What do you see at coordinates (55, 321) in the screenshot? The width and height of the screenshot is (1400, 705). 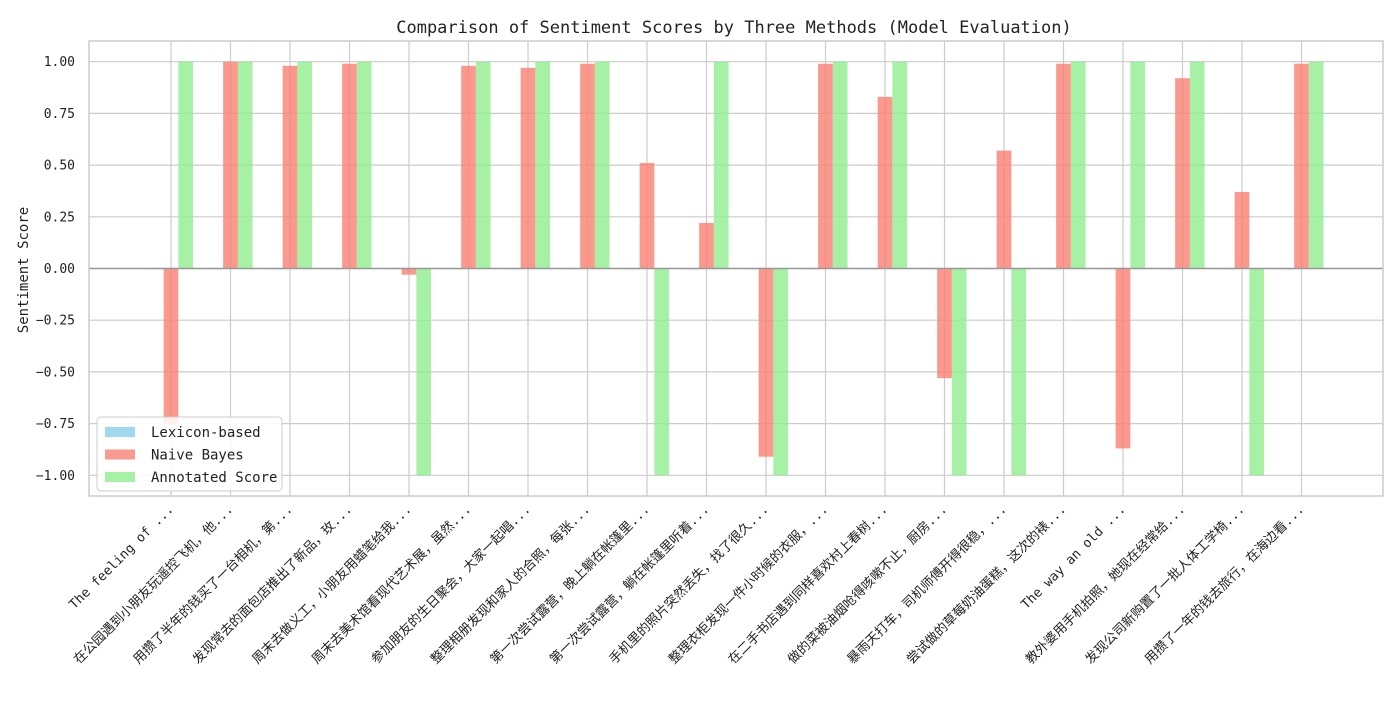 I see `y-tick-label: −0.25` at bounding box center [55, 321].